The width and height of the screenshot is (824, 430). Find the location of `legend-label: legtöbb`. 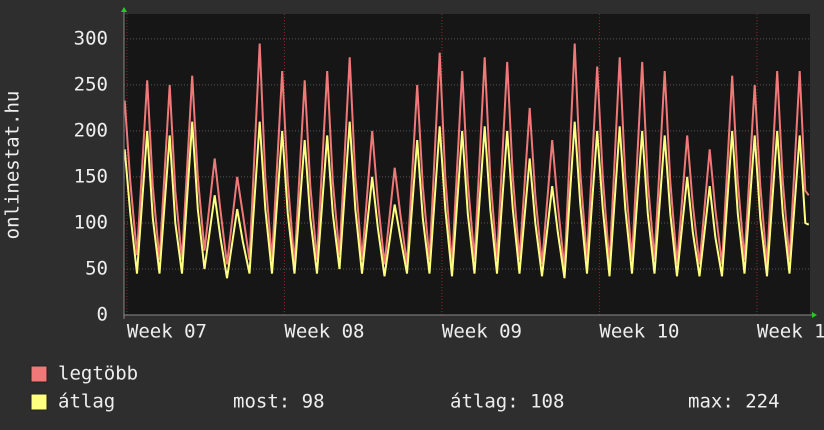

legend-label: legtöbb is located at coordinates (98, 374).